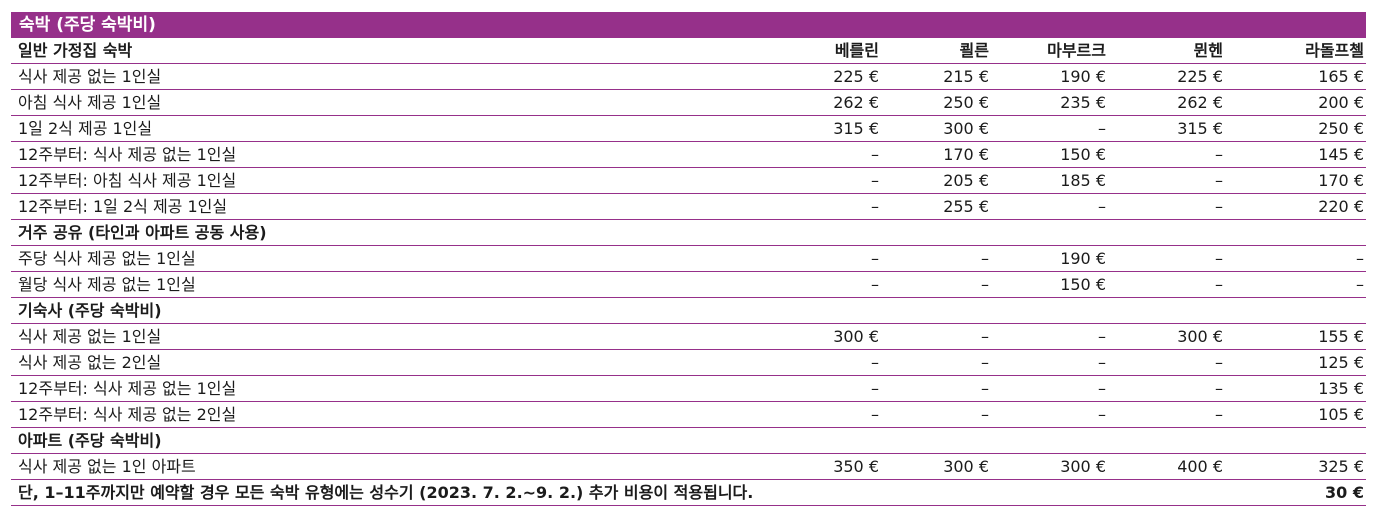 This screenshot has height=519, width=1380. What do you see at coordinates (688, 25) in the screenshot?
I see `table-title: 숙박 (주당 숙박비)` at bounding box center [688, 25].